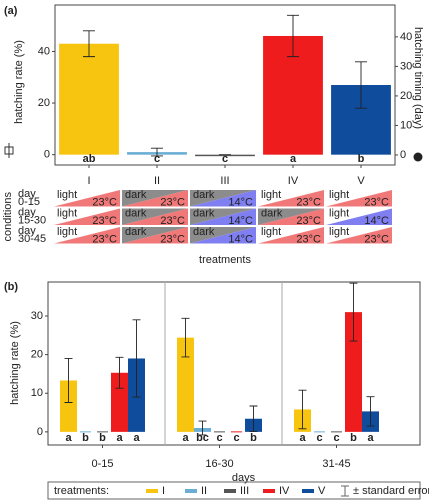  I want to click on day-label: 15-30, so click(32, 220).